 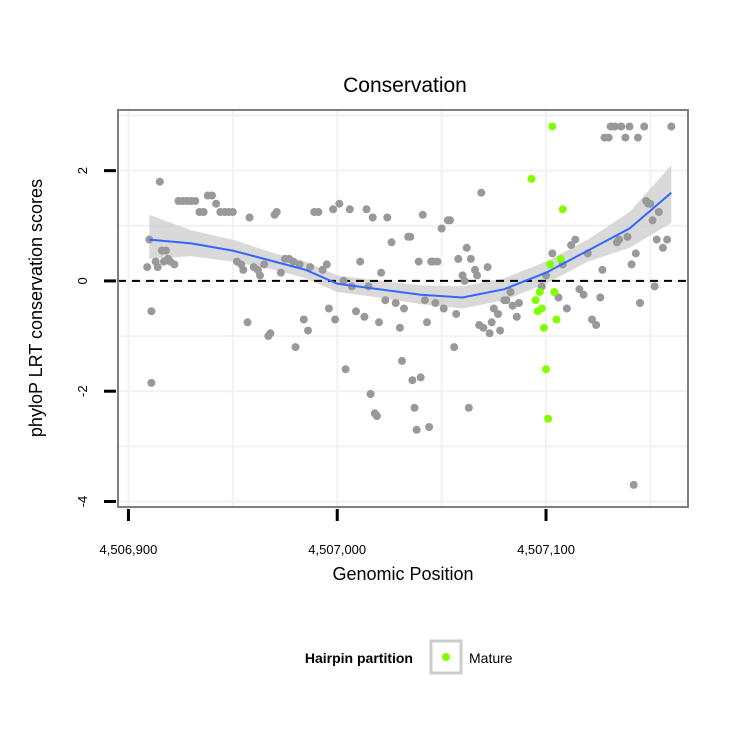 I want to click on legend-label-mature: Mature, so click(x=491, y=658).